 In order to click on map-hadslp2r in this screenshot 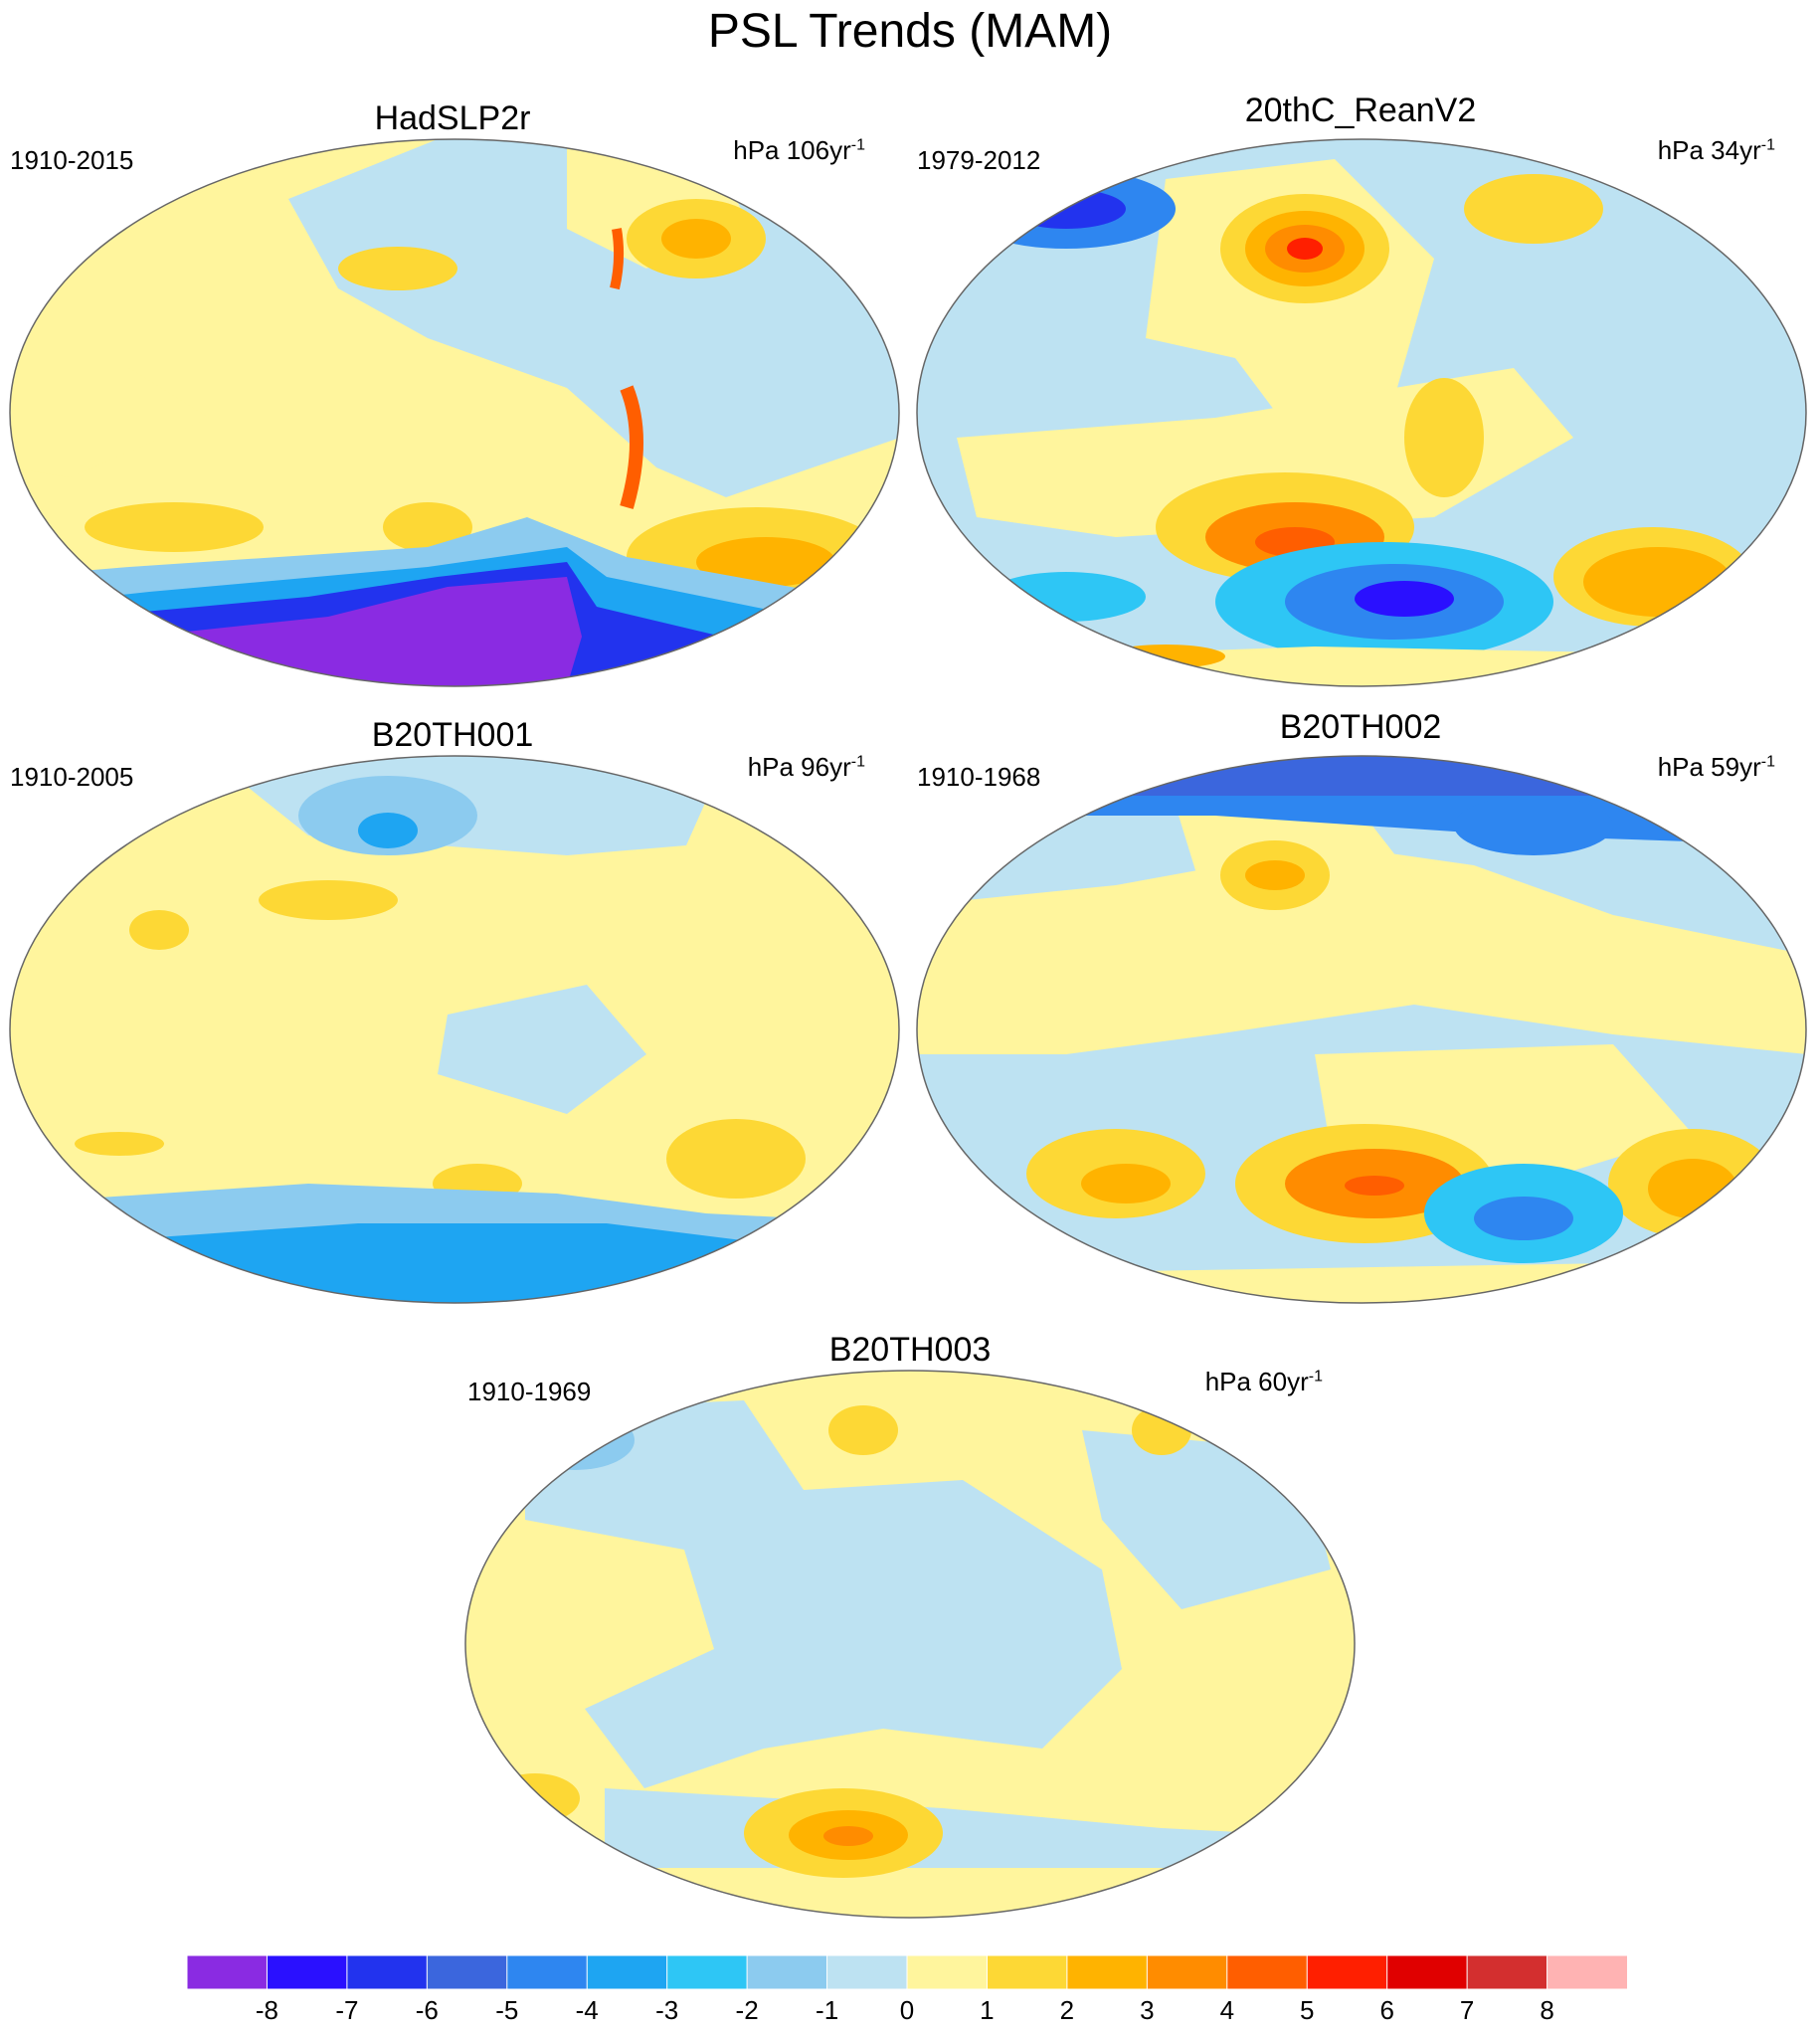, I will do `click(454, 413)`.